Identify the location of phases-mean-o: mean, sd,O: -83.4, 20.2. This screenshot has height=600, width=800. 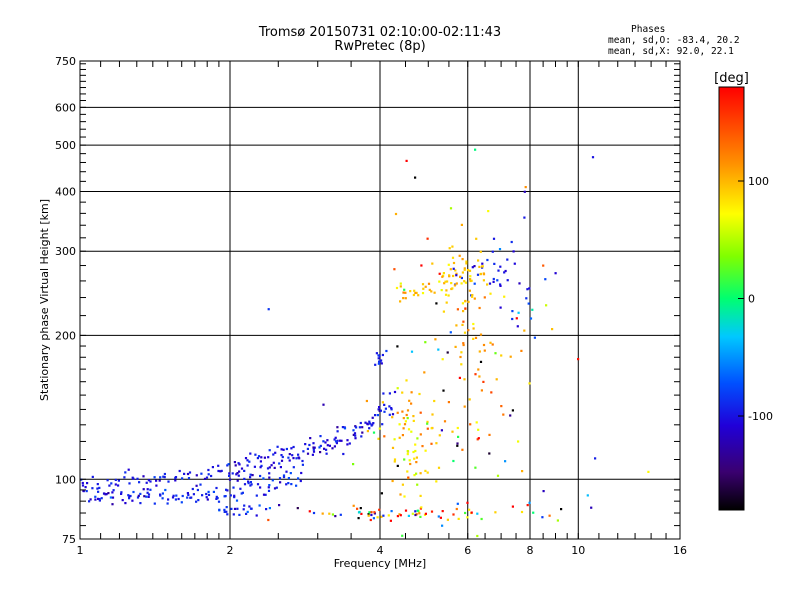
(674, 40).